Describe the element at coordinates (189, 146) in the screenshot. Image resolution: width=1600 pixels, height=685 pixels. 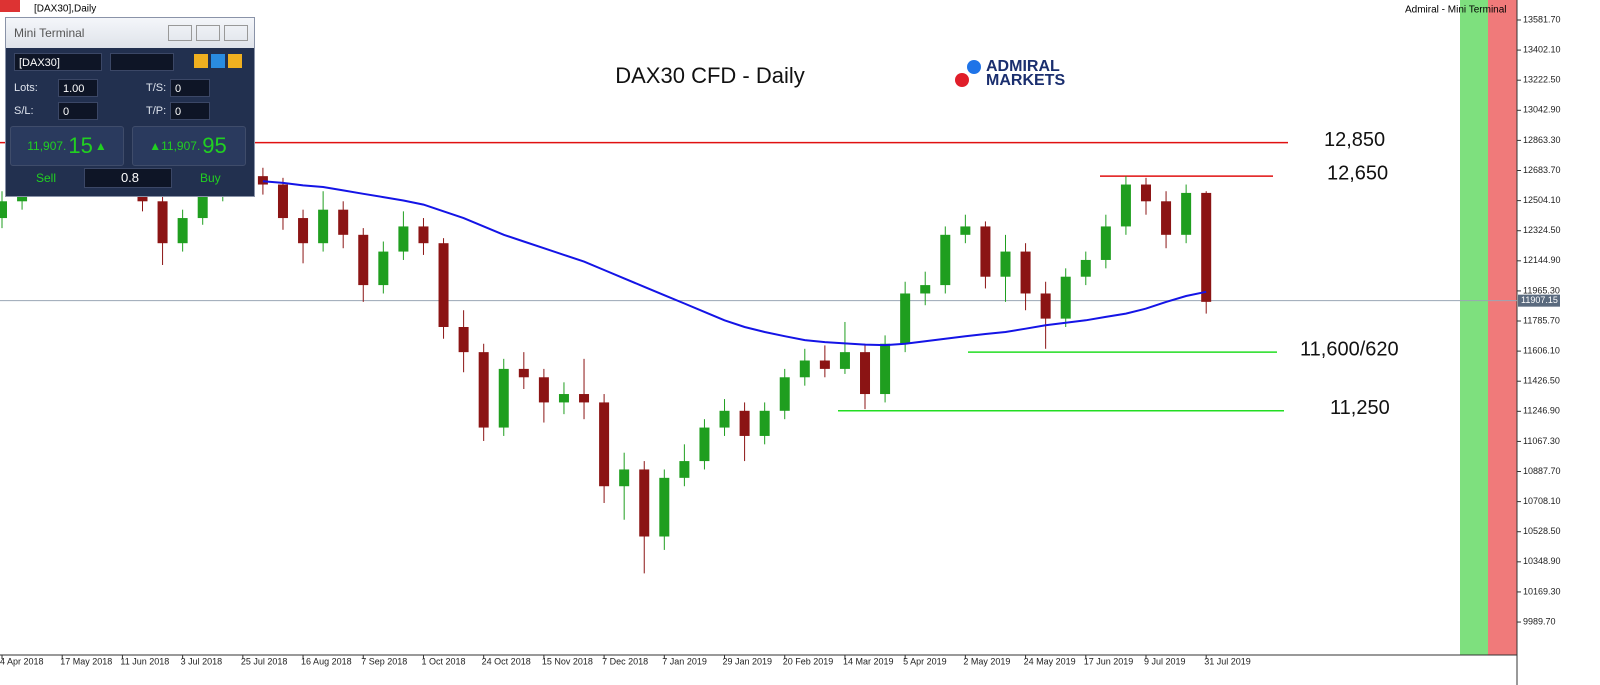
I see `buy-price: ▲ 11,907. 95` at that location.